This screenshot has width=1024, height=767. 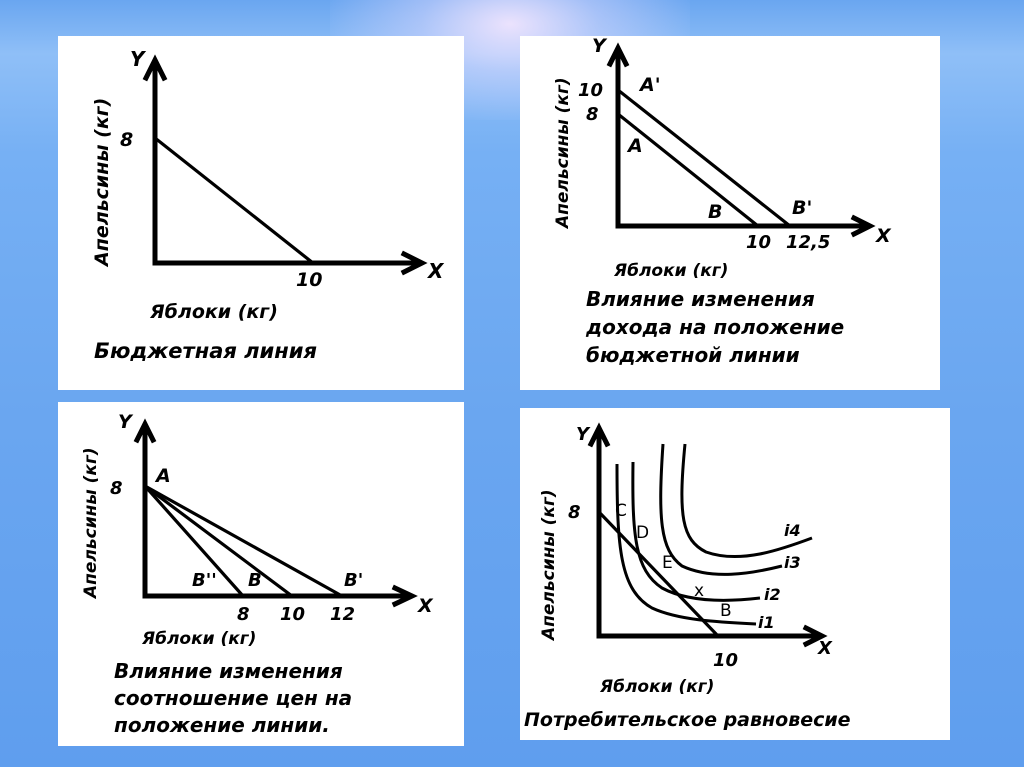 What do you see at coordinates (342, 614) in the screenshot?
I see `x-tick-12: 12` at bounding box center [342, 614].